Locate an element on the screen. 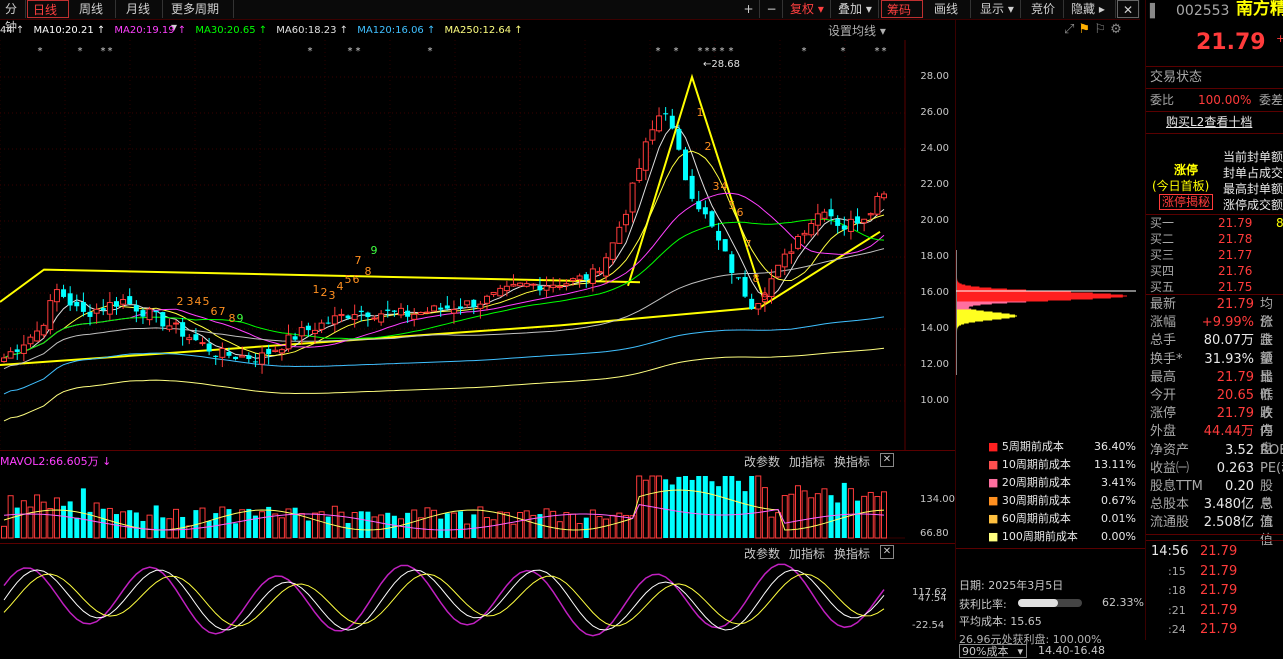 This screenshot has width=1283, height=659. settings-gear-icon: ⚙ is located at coordinates (1116, 29).